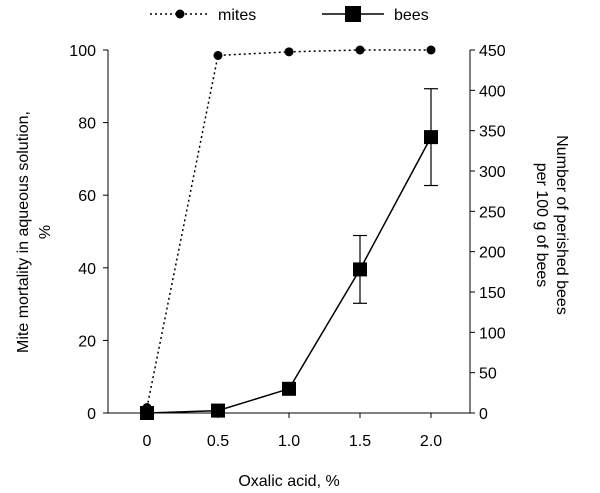  Describe the element at coordinates (411, 15) in the screenshot. I see `legend-bees-label: bees` at that location.